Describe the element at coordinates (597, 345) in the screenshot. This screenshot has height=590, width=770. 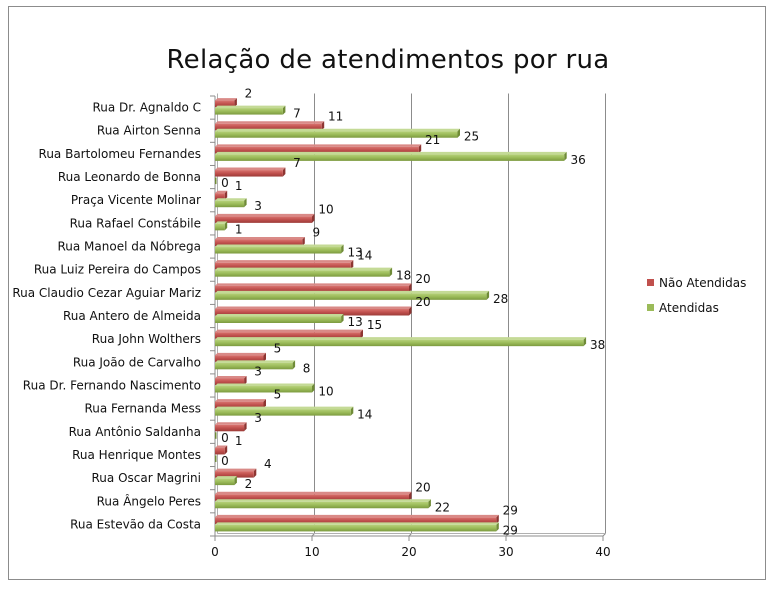
I see `data-label: 38` at that location.